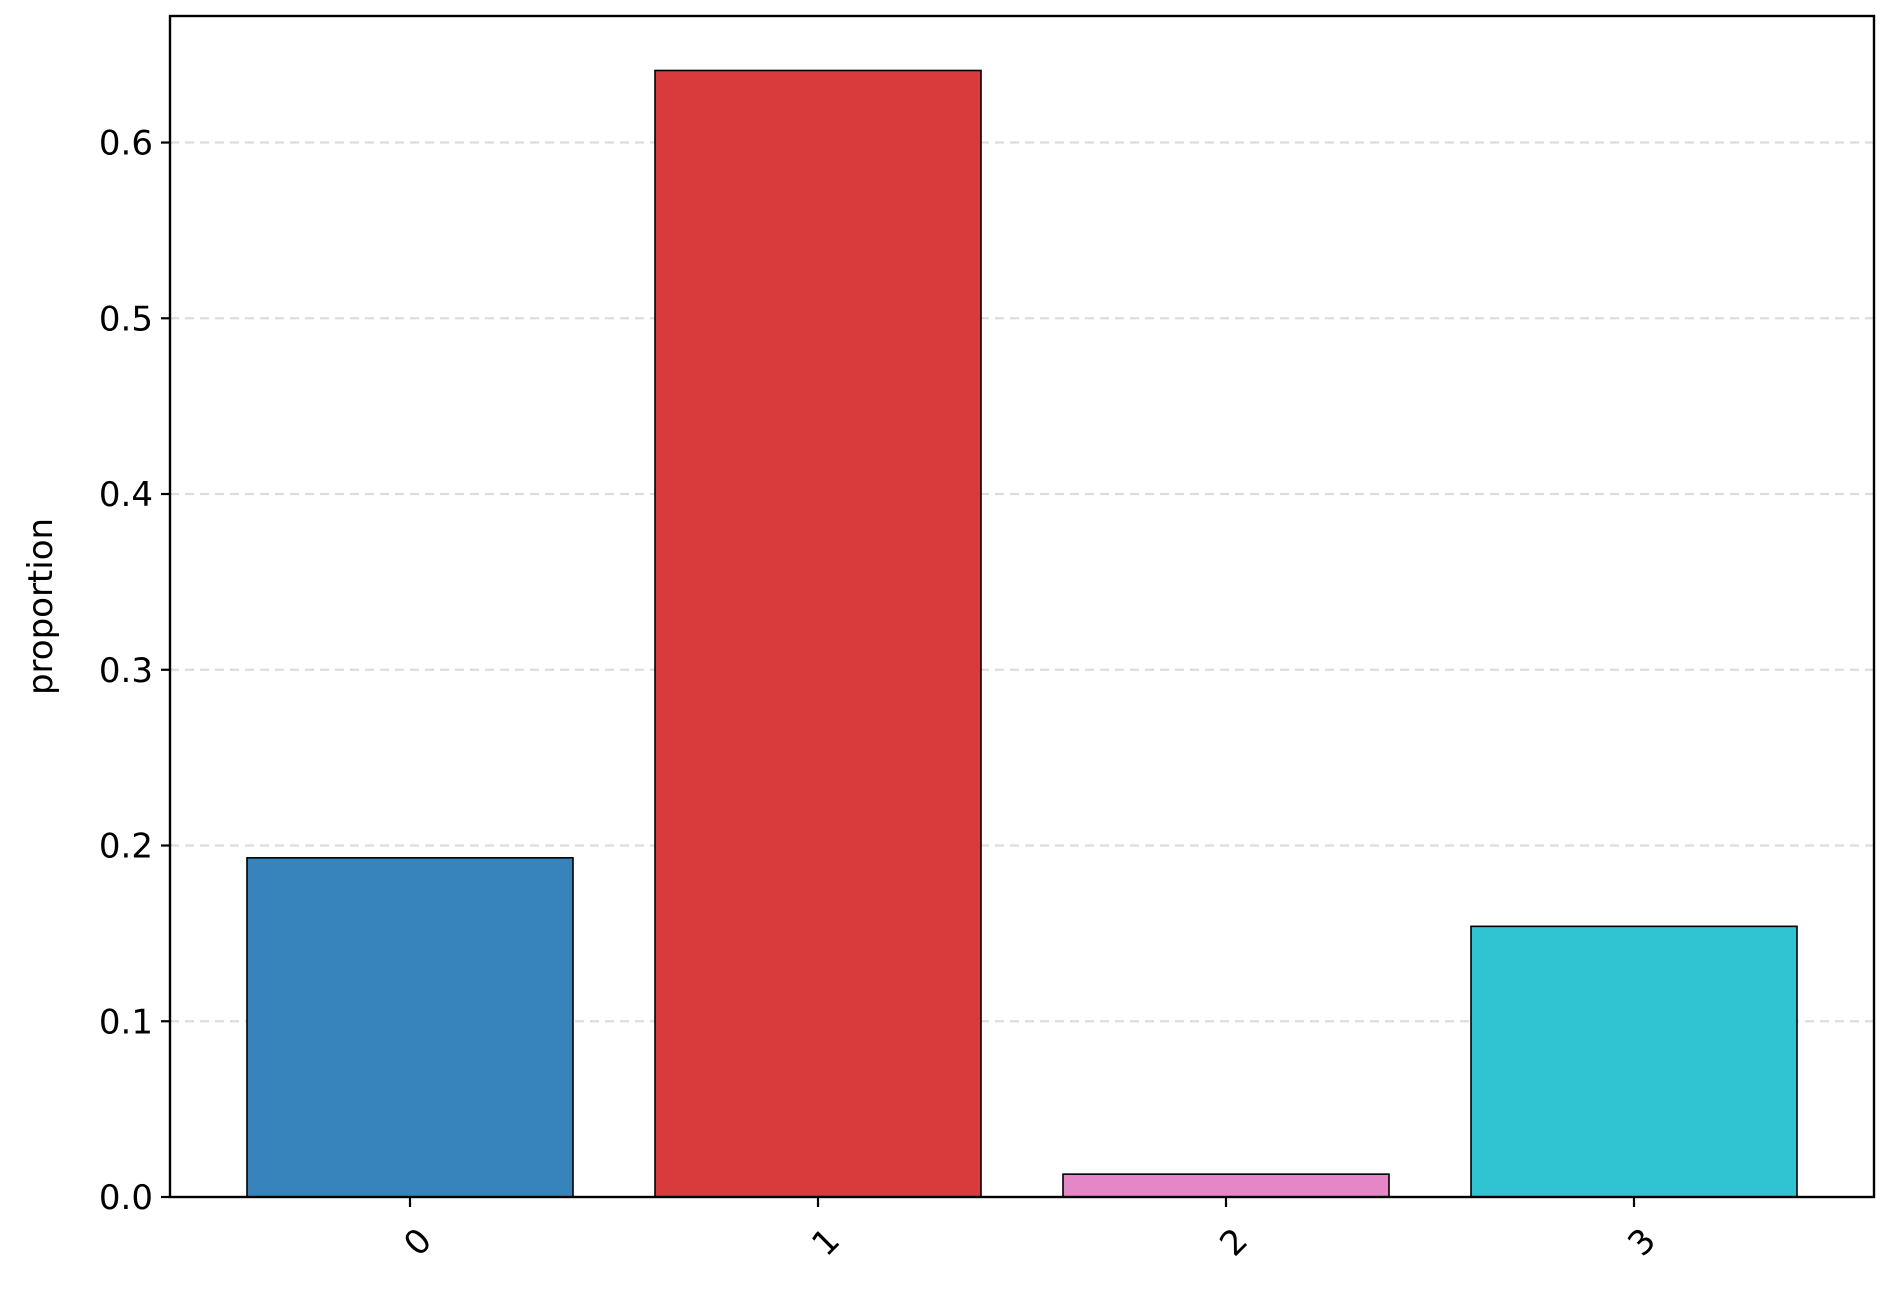  What do you see at coordinates (126, 495) in the screenshot?
I see `y-tick-label: 0.4` at bounding box center [126, 495].